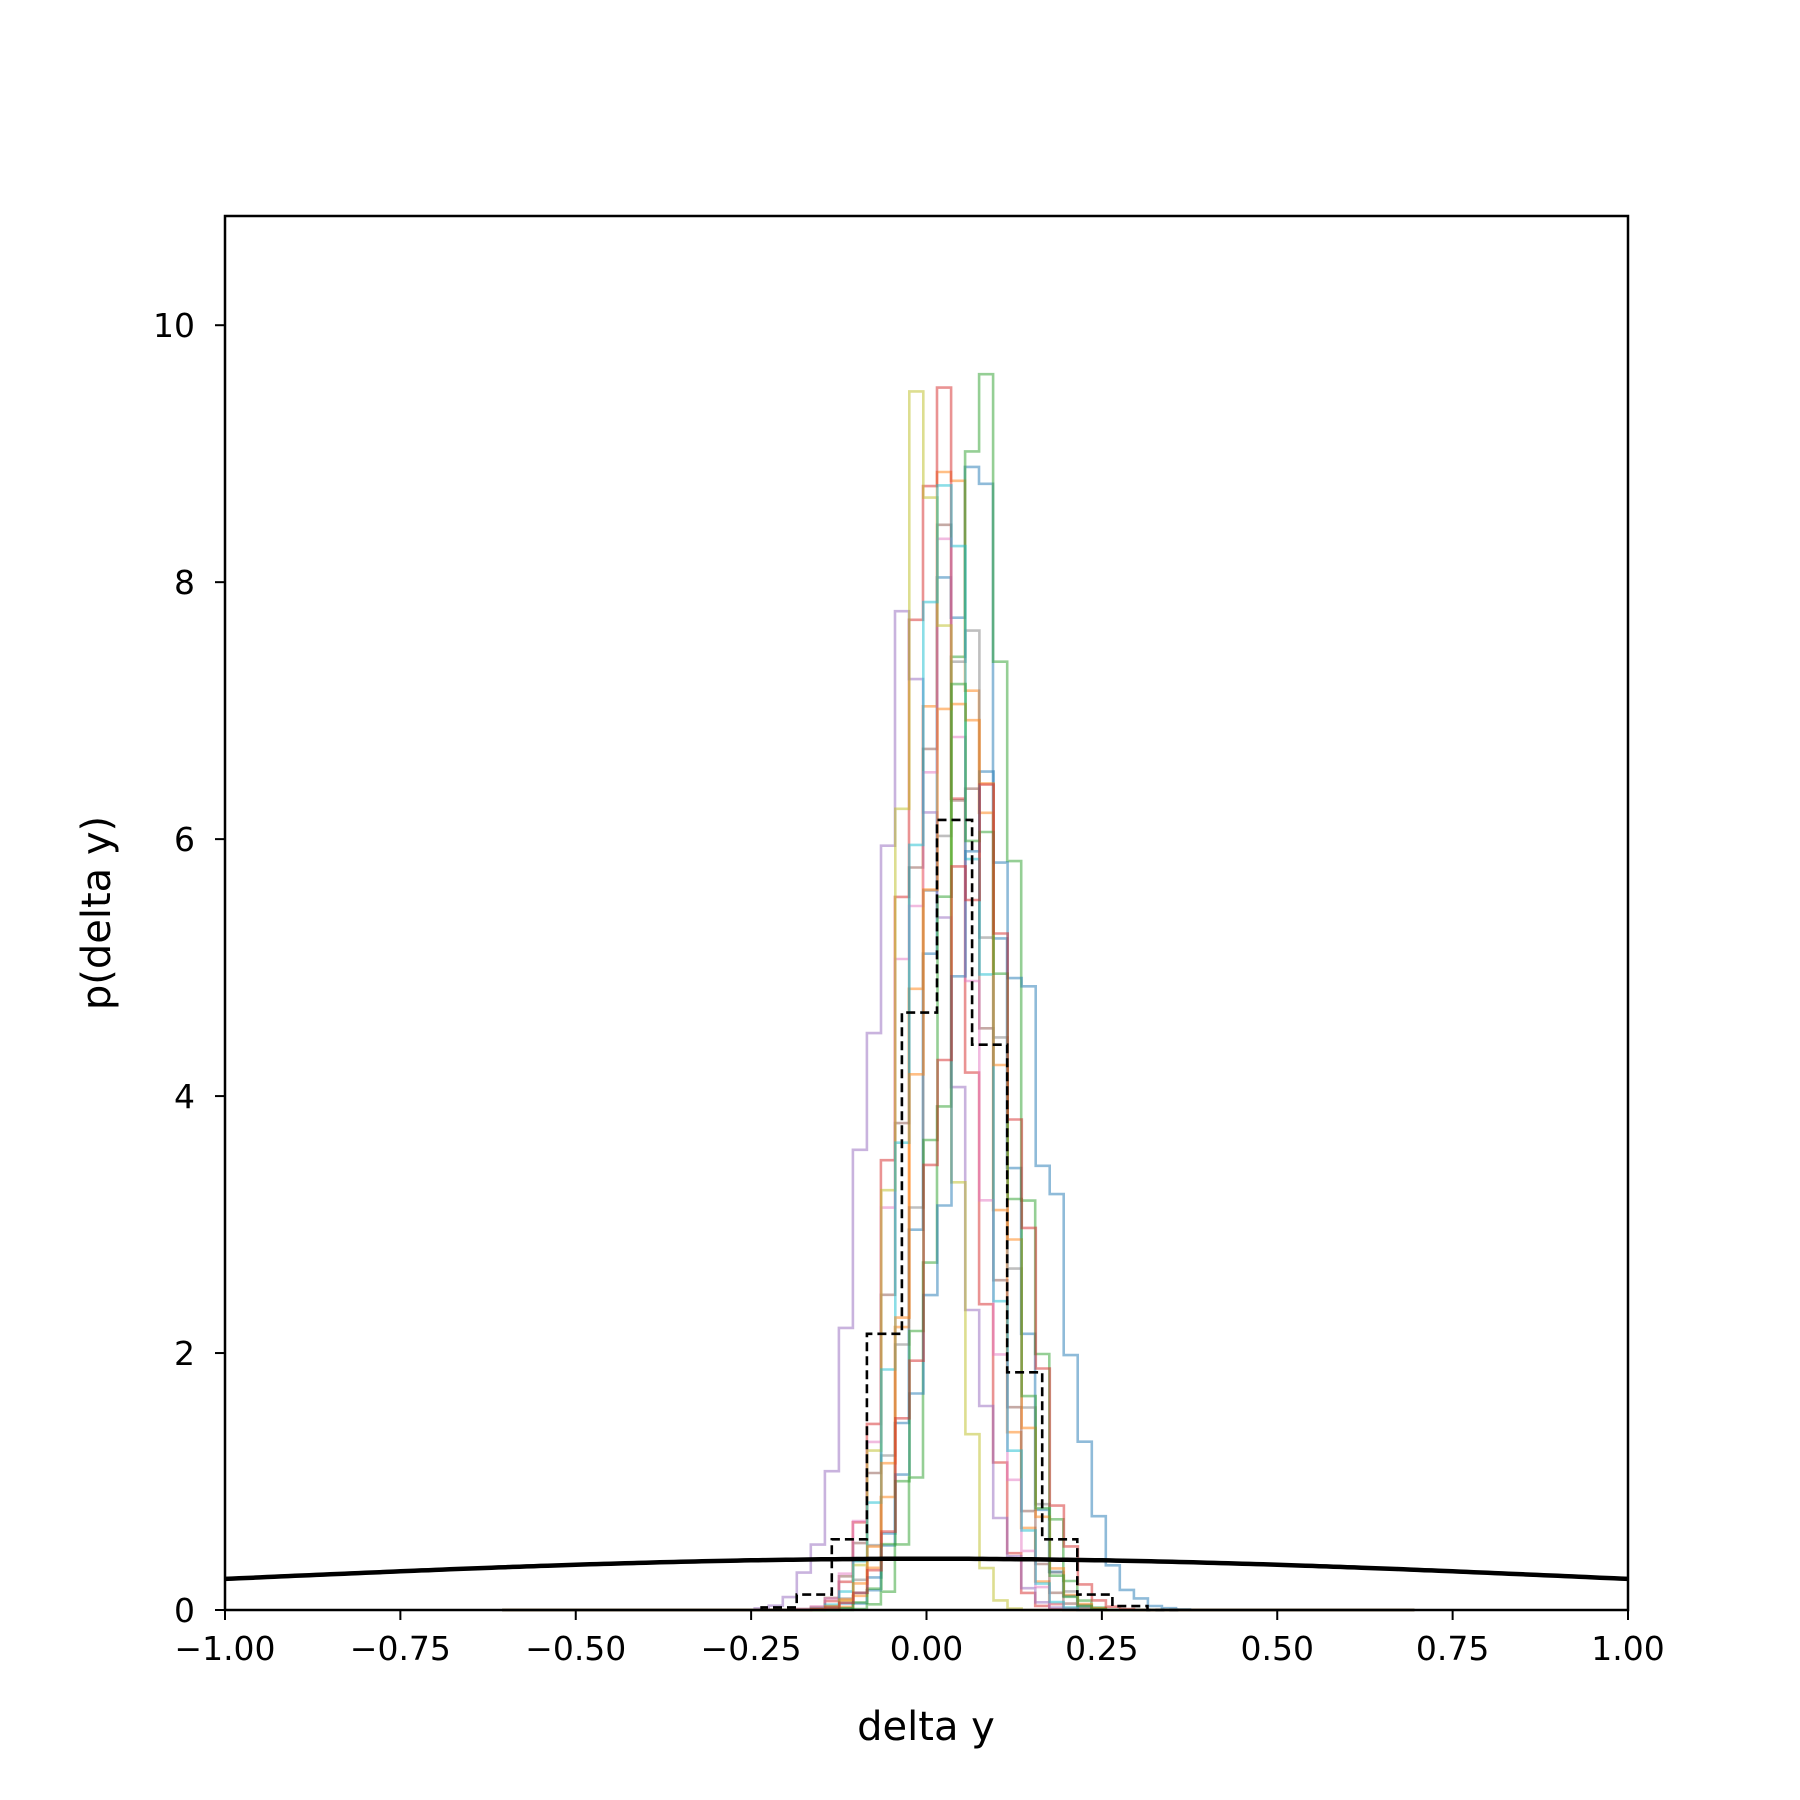  Describe the element at coordinates (184, 1353) in the screenshot. I see `y-tick-label: 2` at that location.